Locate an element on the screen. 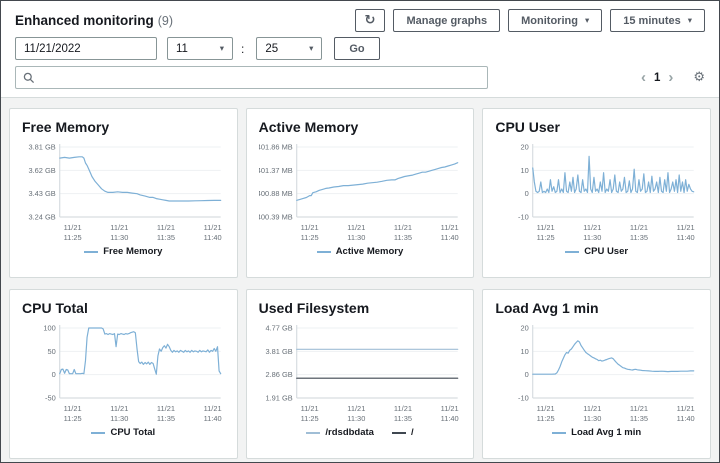 Image resolution: width=720 pixels, height=463 pixels. chart-legend: CPU User is located at coordinates (596, 251).